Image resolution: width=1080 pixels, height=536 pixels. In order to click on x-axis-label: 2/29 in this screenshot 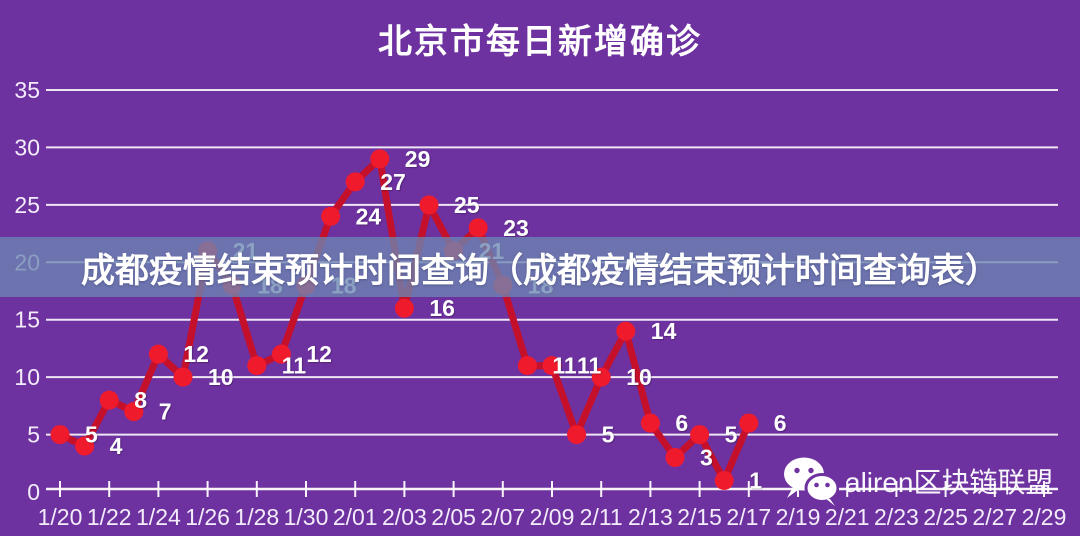, I will do `click(1044, 517)`.